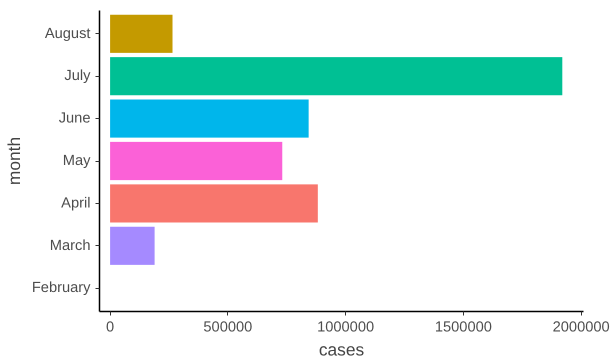  I want to click on y-tick-label: May, so click(77, 161).